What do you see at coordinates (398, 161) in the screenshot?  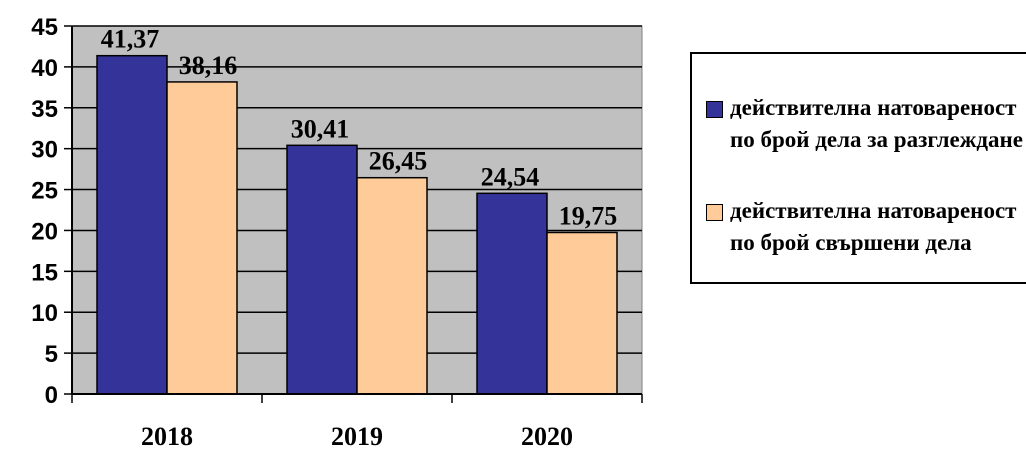 I see `data-label: 26,45` at bounding box center [398, 161].